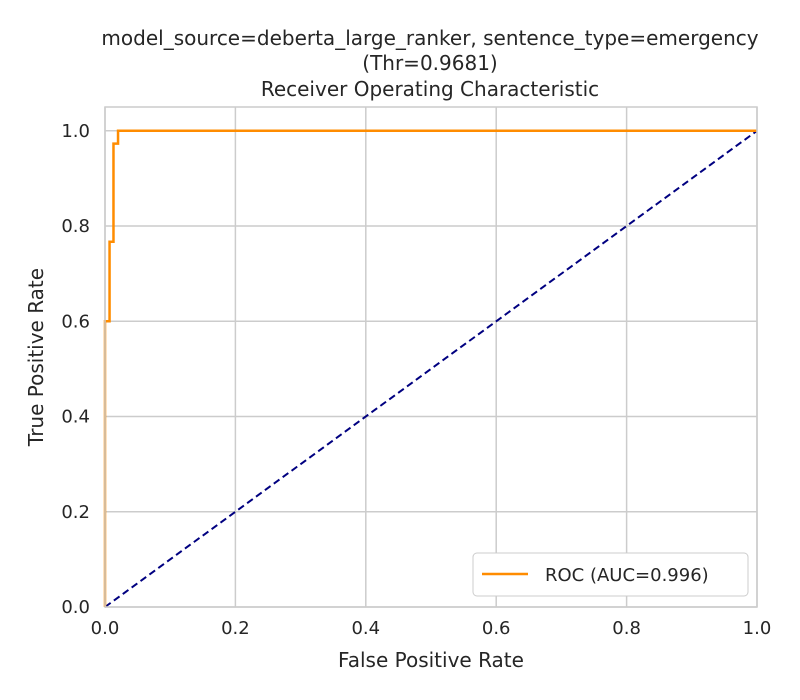 This screenshot has height=700, width=800. What do you see at coordinates (75, 512) in the screenshot?
I see `y-tick-label: 0.2` at bounding box center [75, 512].